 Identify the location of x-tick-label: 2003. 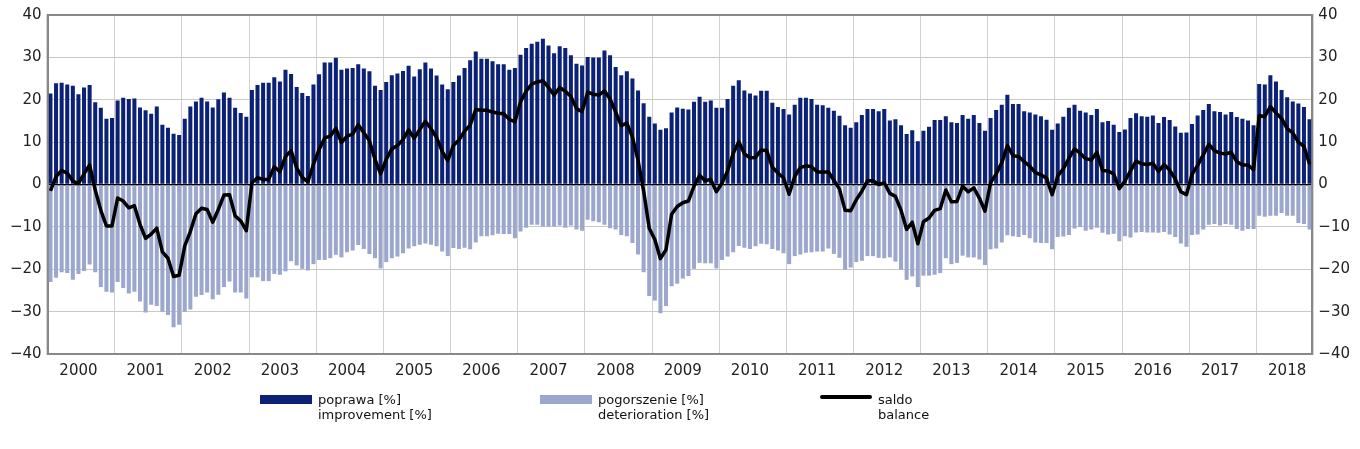
(279, 369).